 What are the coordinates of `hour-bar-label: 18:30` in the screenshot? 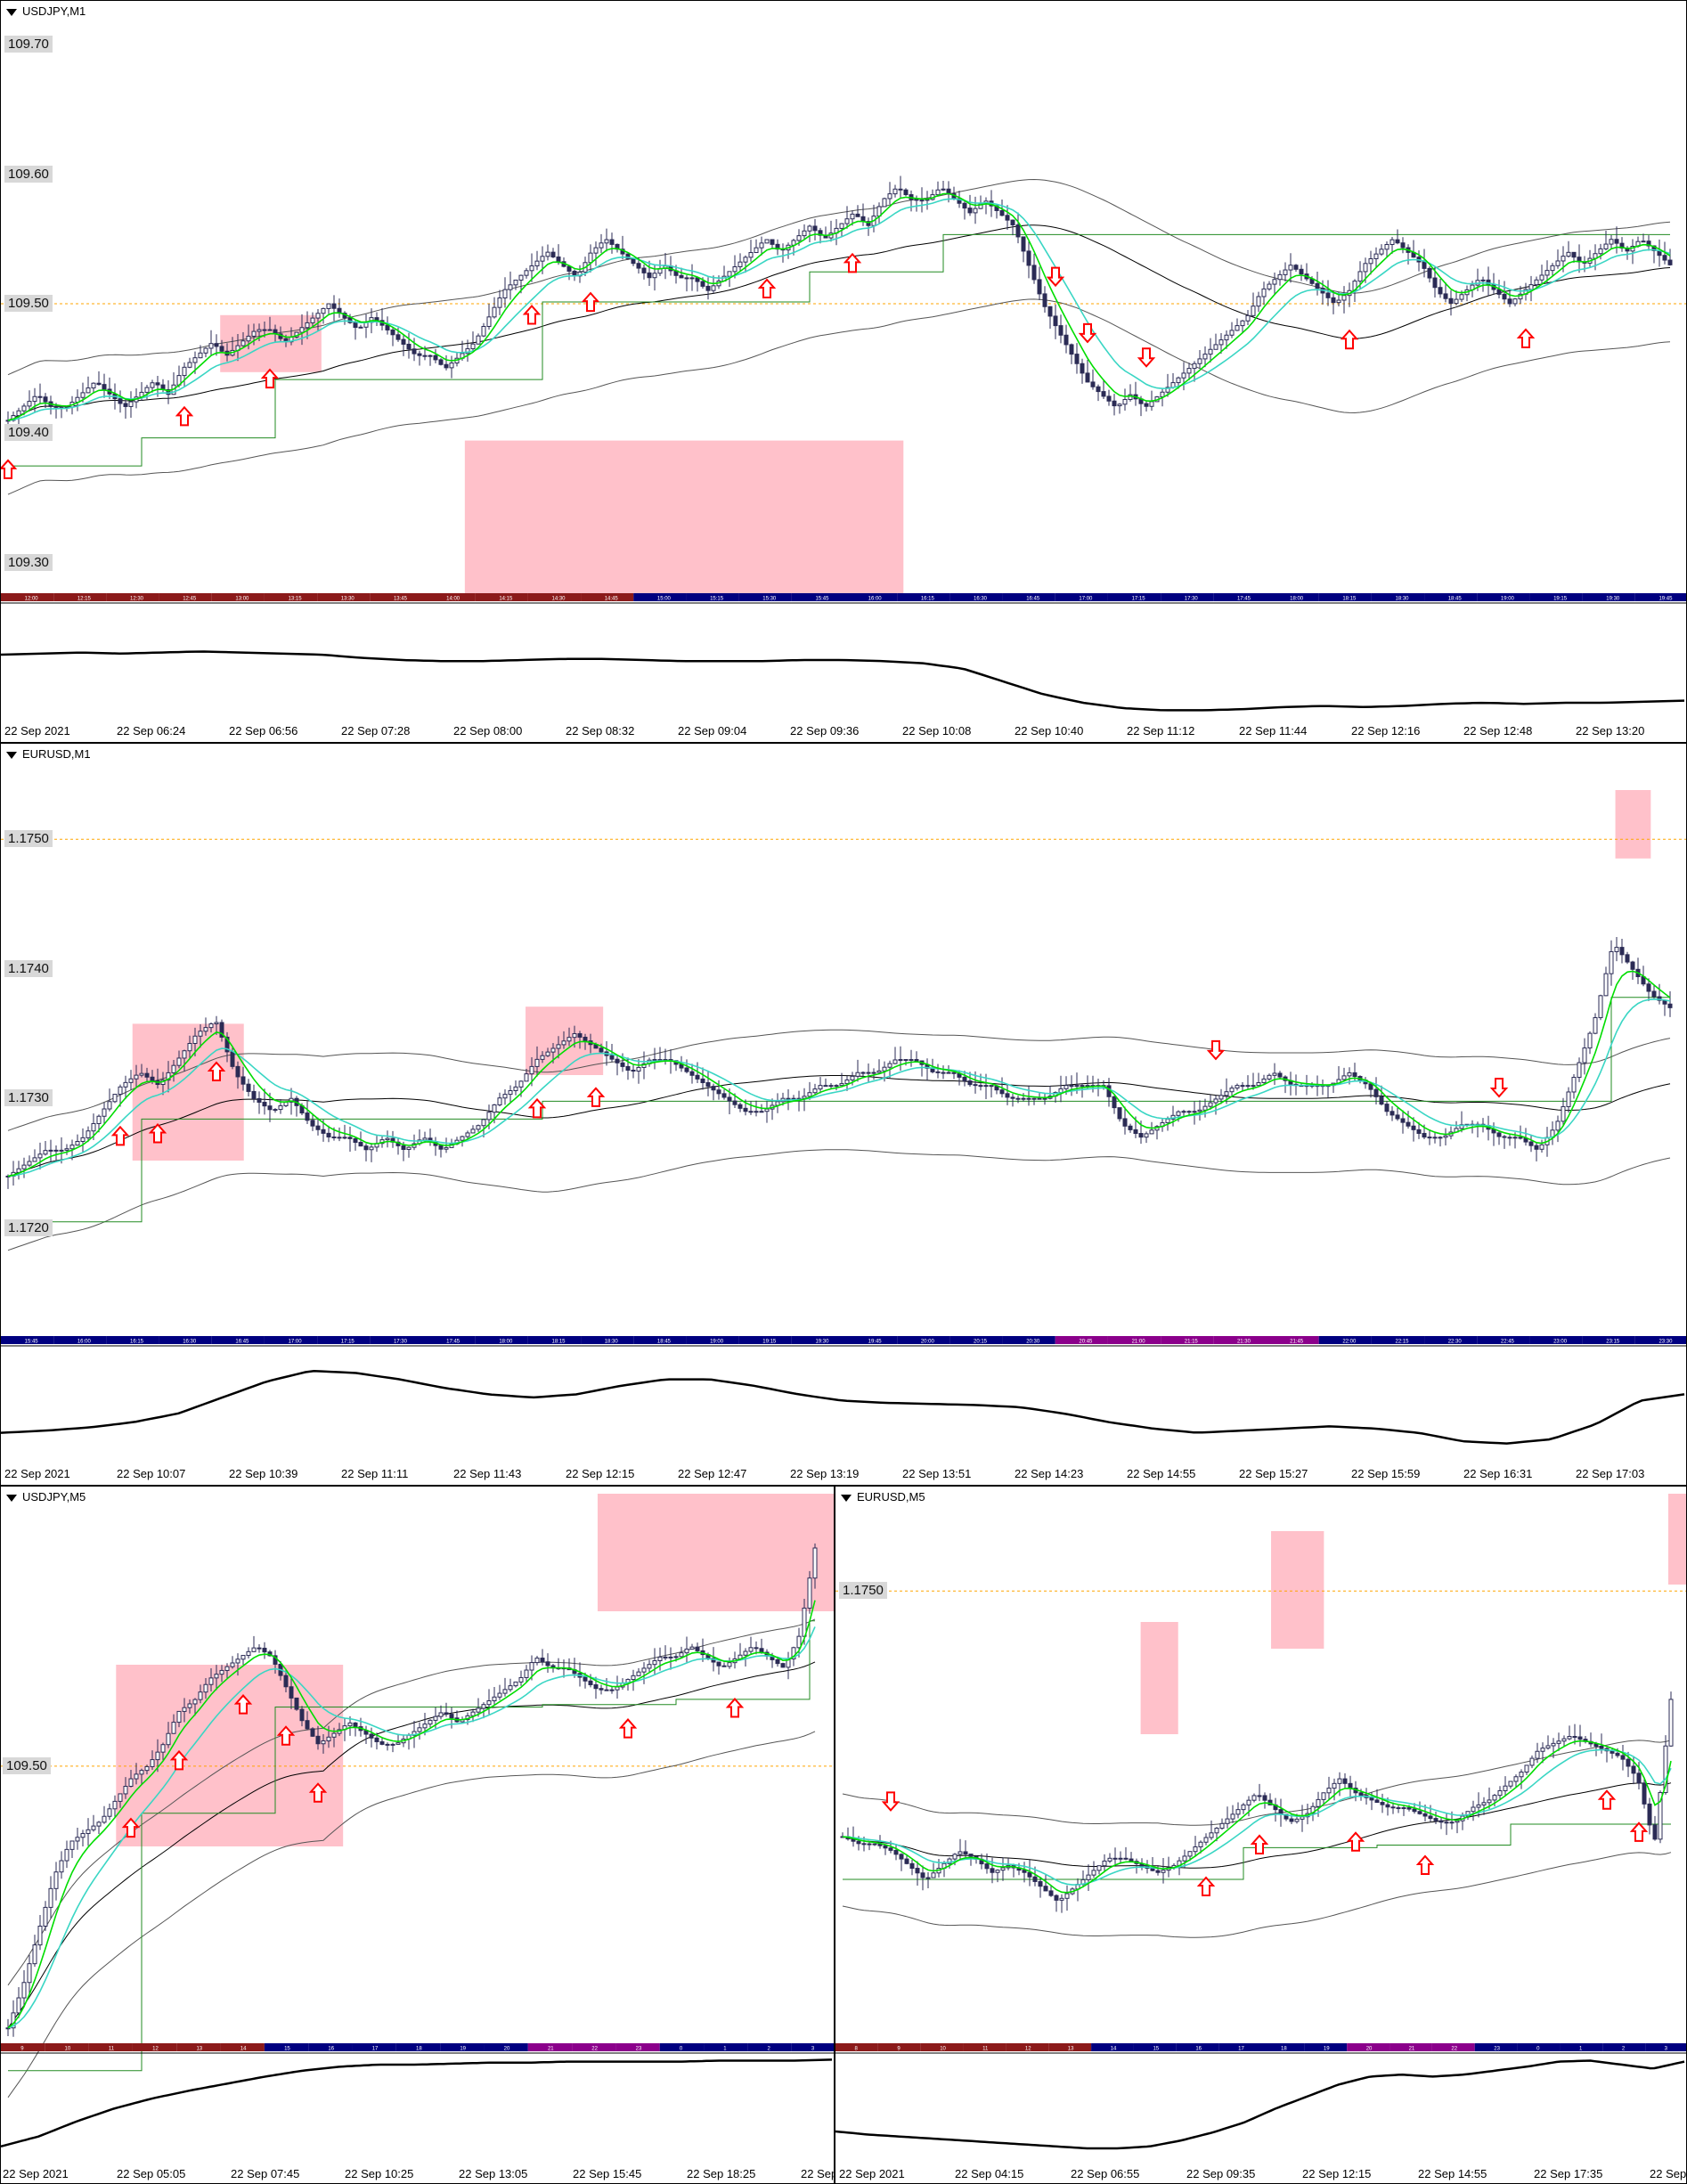 It's located at (1403, 599).